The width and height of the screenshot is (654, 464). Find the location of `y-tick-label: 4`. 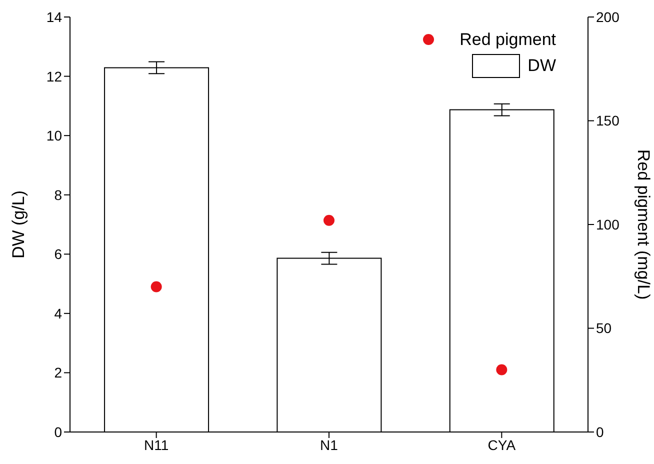

y-tick-label: 4 is located at coordinates (58, 313).